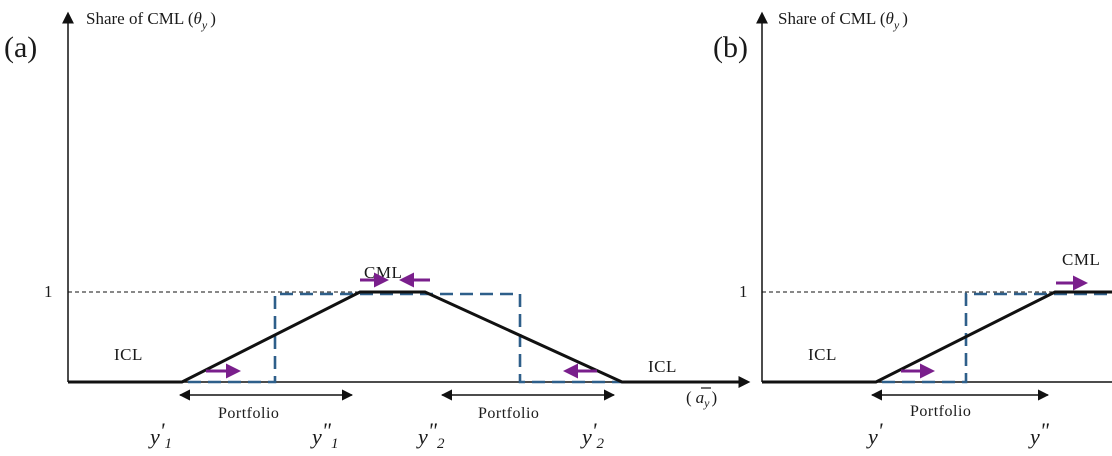 The height and width of the screenshot is (456, 1112). I want to click on panel-b-icl-label: ICL, so click(822, 354).